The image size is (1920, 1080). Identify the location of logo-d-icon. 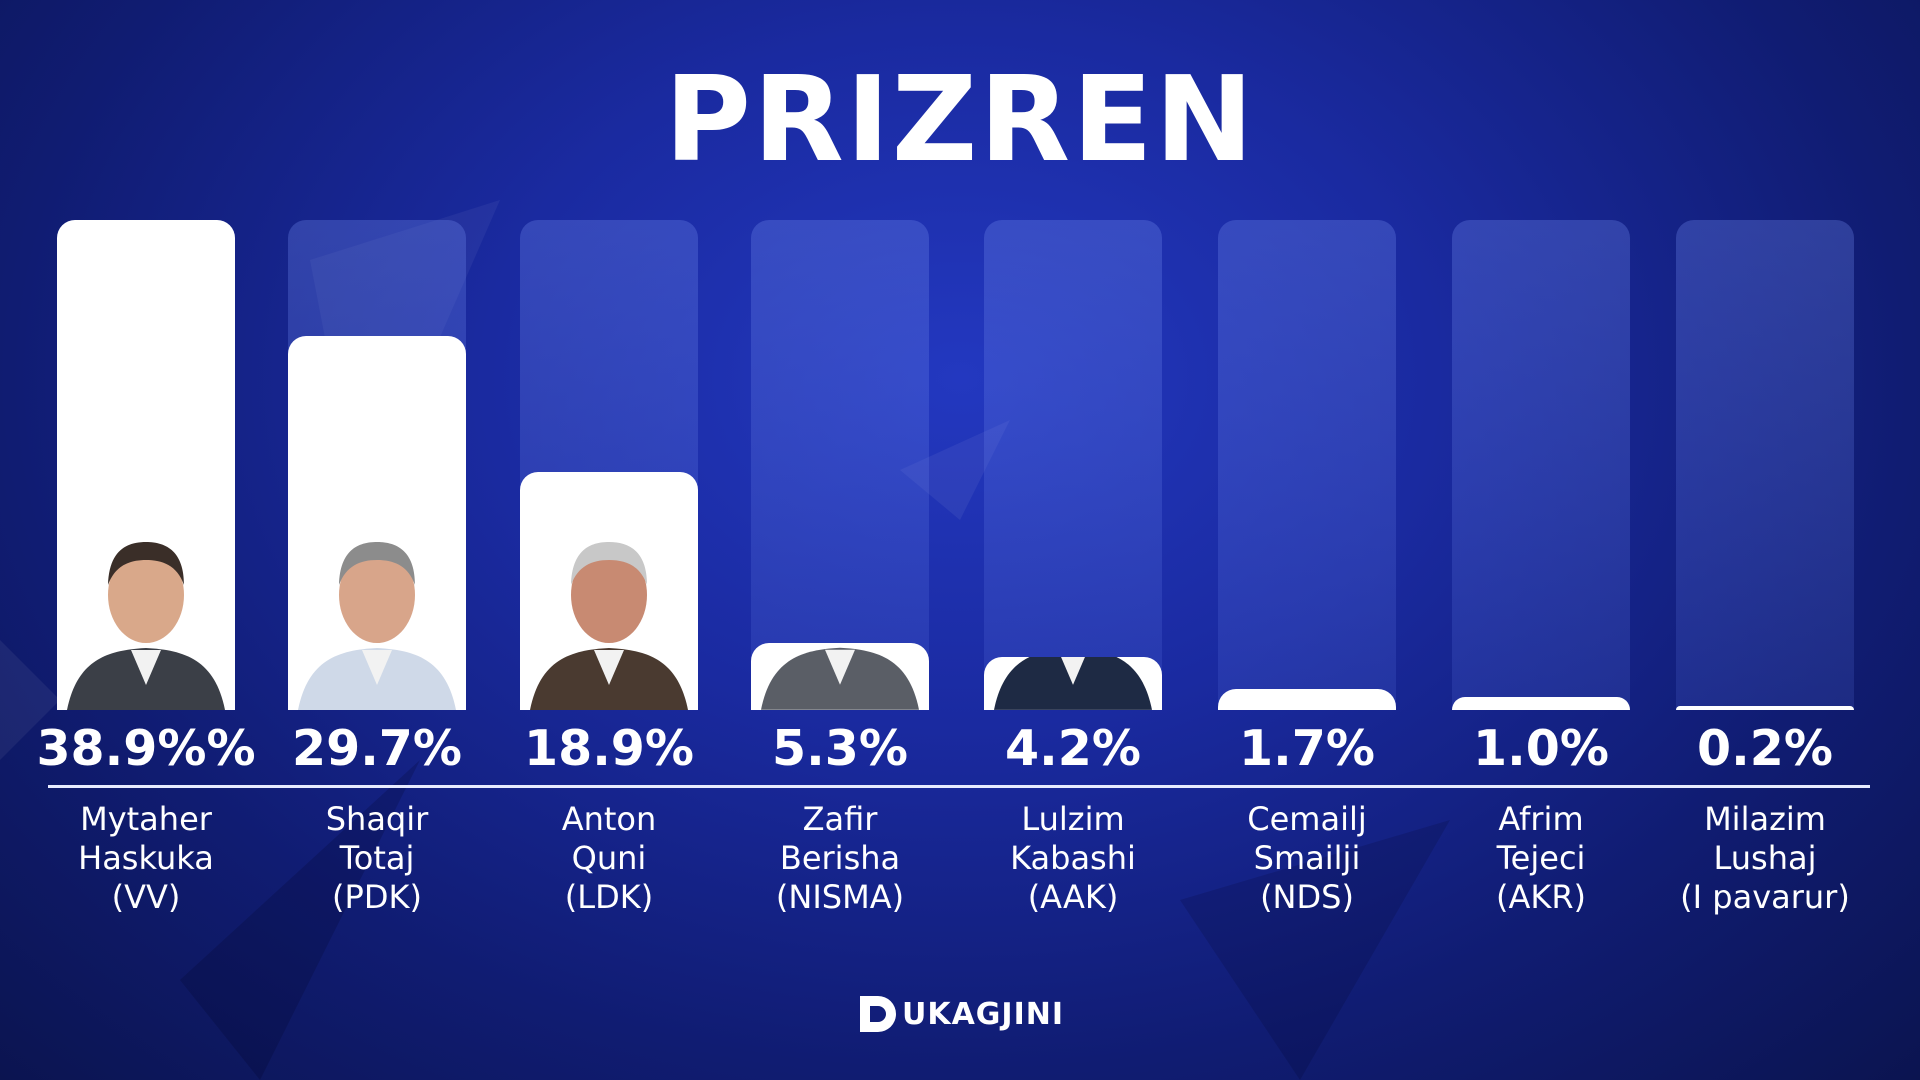
(877, 1014).